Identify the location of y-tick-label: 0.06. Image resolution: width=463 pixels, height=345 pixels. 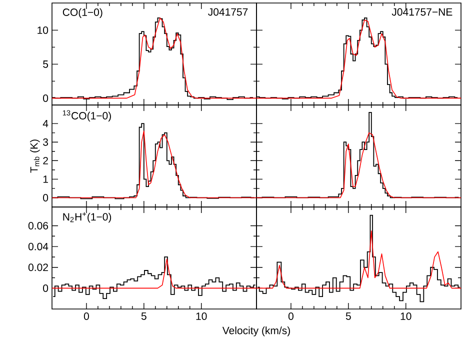
(38, 226).